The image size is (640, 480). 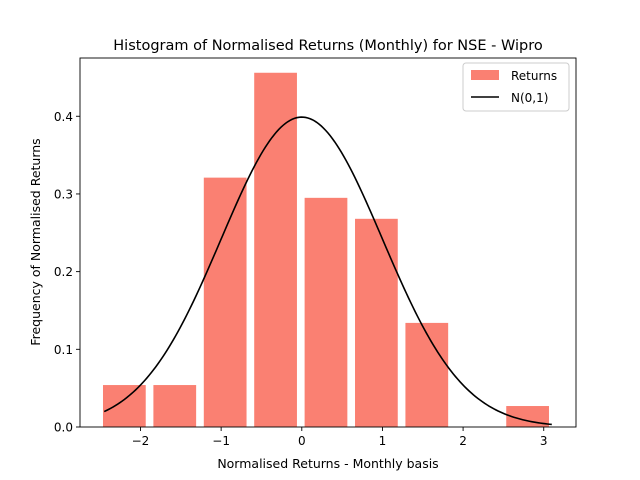 What do you see at coordinates (383, 441) in the screenshot?
I see `x-tick-label: 1` at bounding box center [383, 441].